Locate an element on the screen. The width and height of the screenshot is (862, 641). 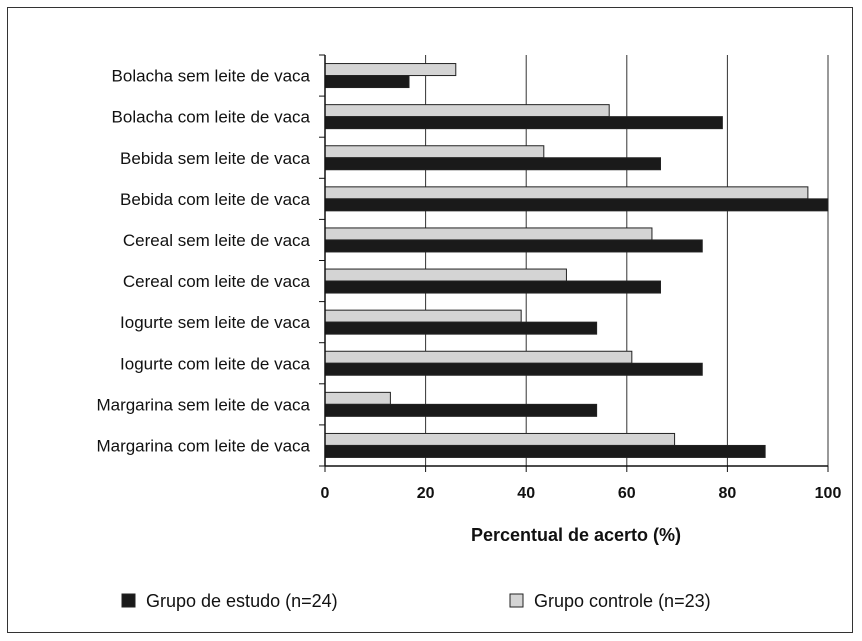
category-label: Margarina com leite de vaca is located at coordinates (203, 445).